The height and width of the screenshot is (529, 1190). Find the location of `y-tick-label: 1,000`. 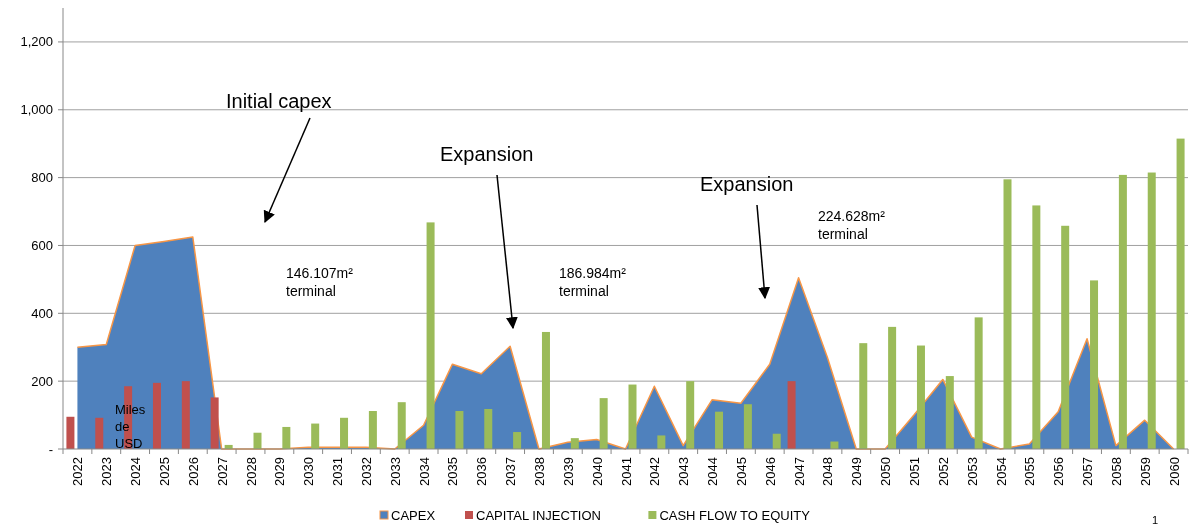

y-tick-label: 1,000 is located at coordinates (36, 110).